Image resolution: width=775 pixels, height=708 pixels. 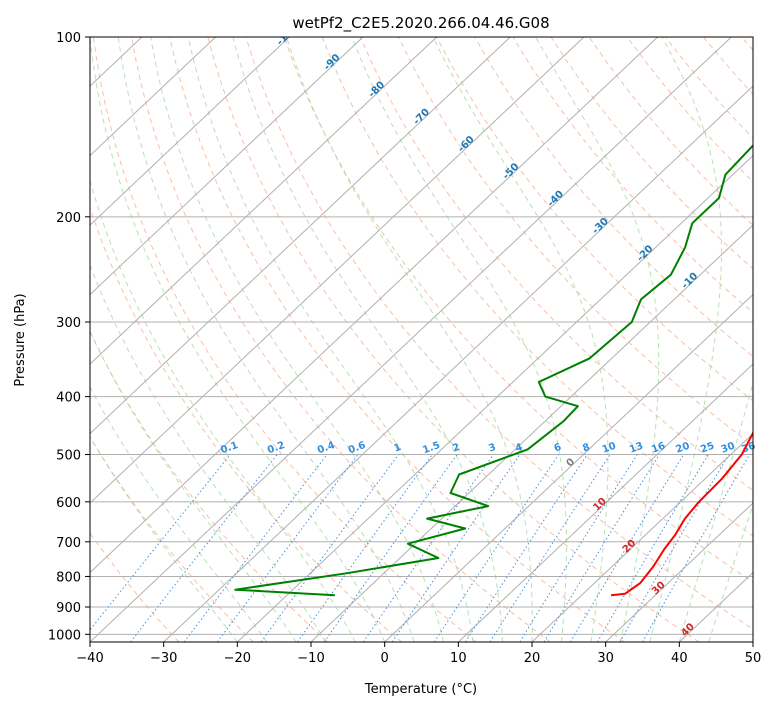 I want to click on temperature-profile-line, so click(x=681, y=513).